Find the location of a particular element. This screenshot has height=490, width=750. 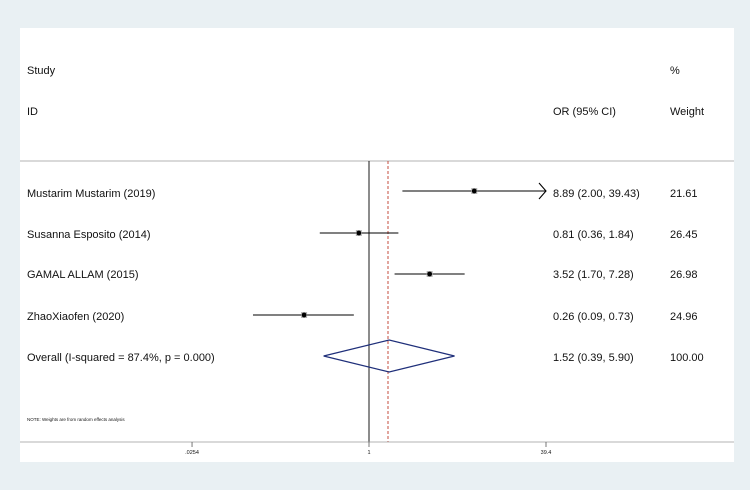

x-tick-label: .0254 is located at coordinates (192, 453).